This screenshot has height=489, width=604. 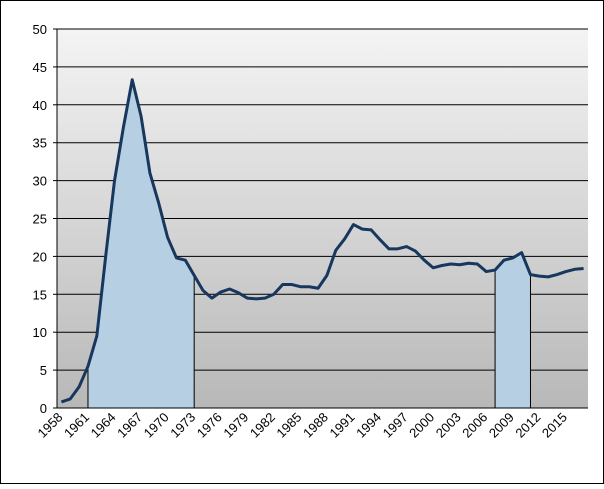 What do you see at coordinates (40, 143) in the screenshot?
I see `y-tick-label: 35` at bounding box center [40, 143].